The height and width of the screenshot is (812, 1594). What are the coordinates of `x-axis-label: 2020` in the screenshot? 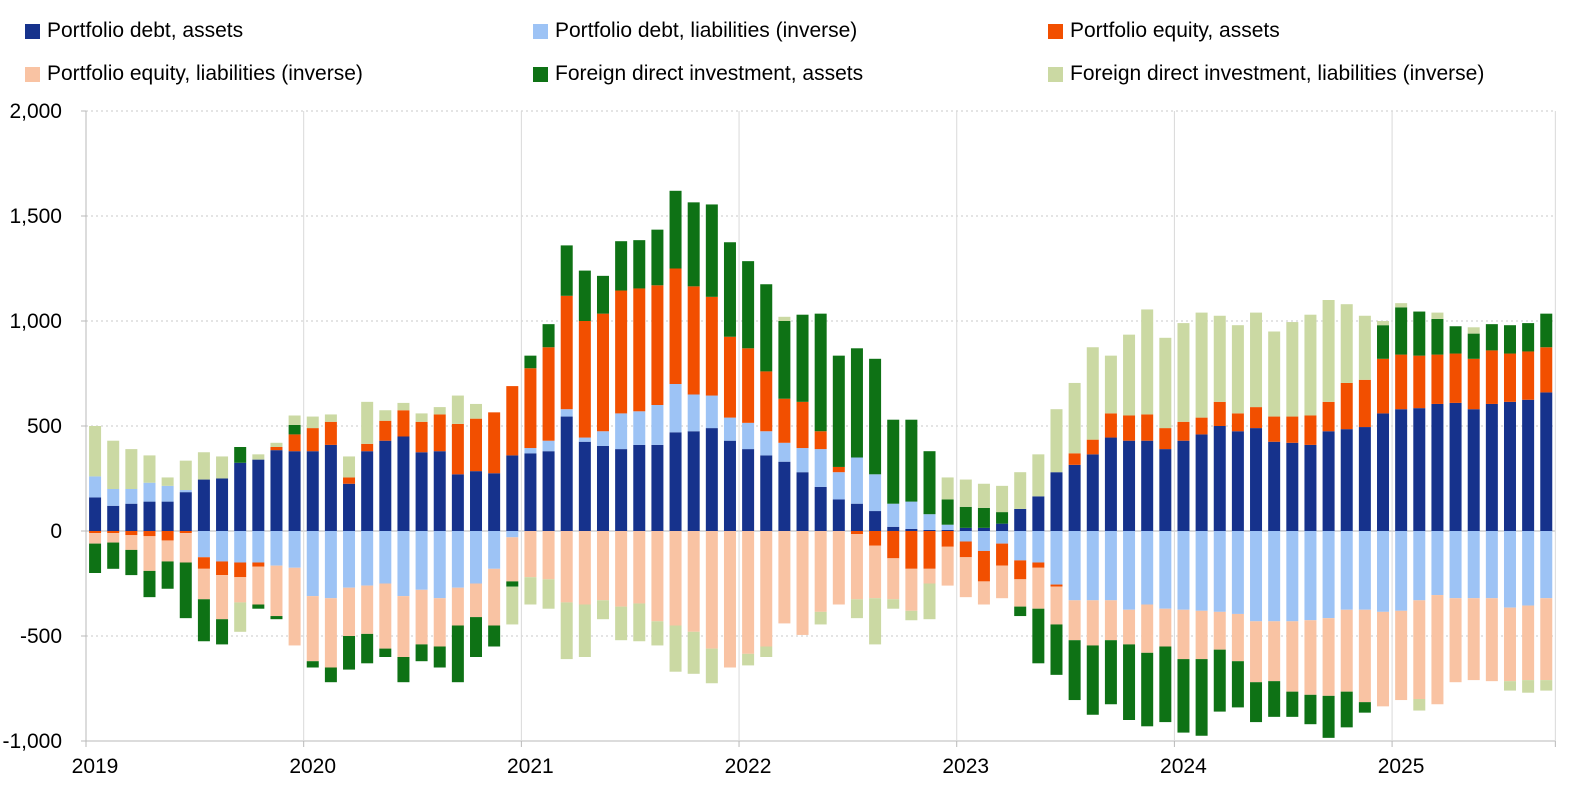 It's located at (312, 766).